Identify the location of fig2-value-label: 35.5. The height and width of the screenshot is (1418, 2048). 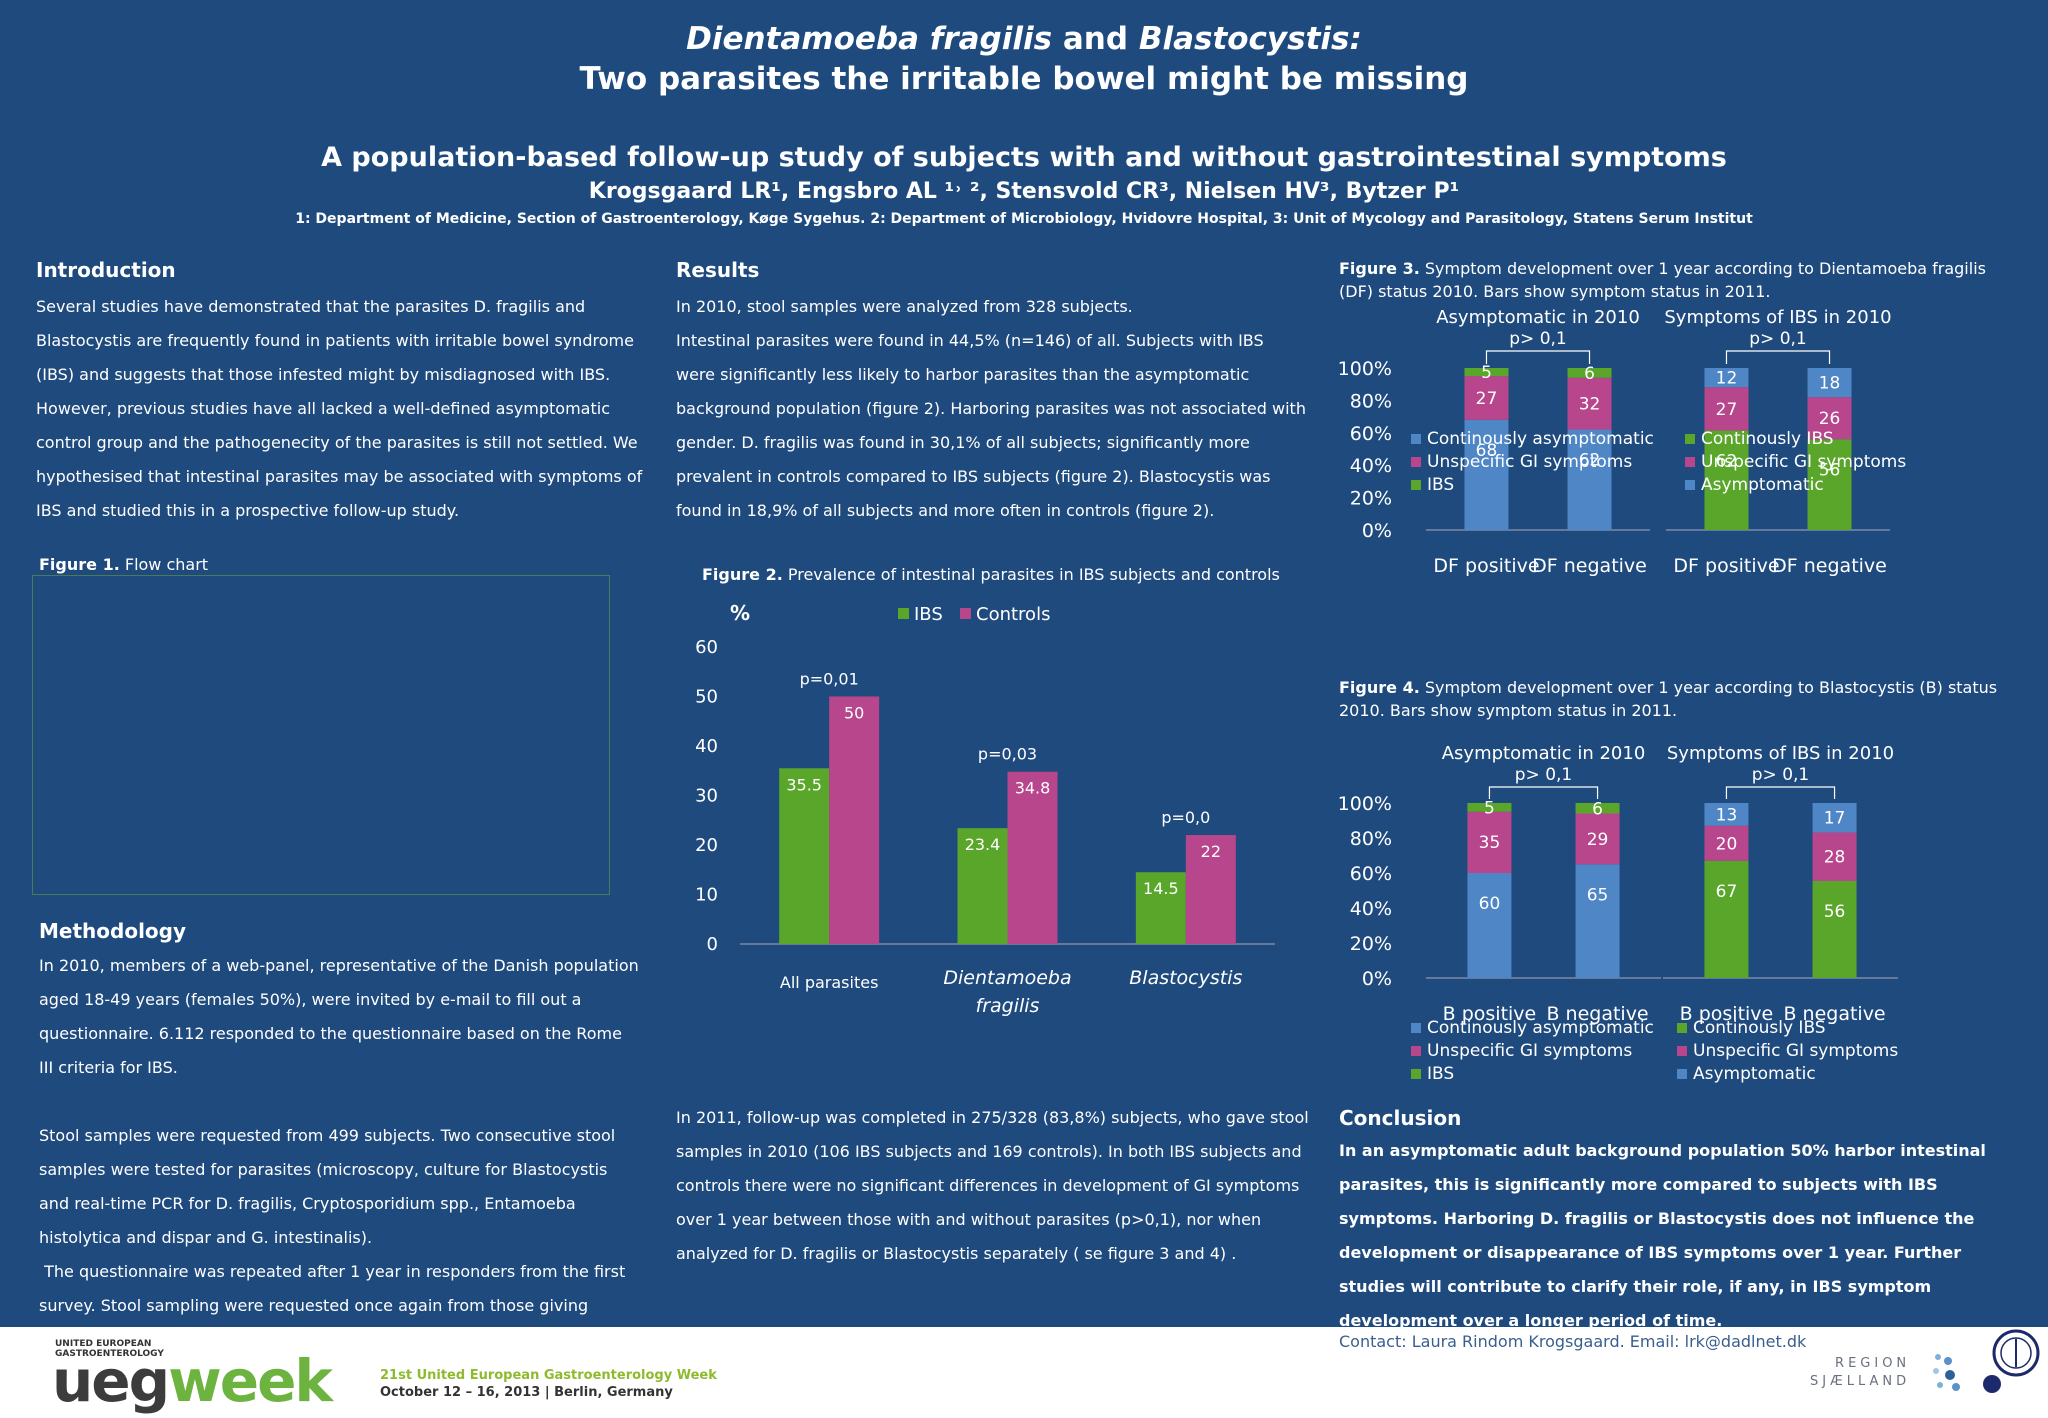
(804, 784).